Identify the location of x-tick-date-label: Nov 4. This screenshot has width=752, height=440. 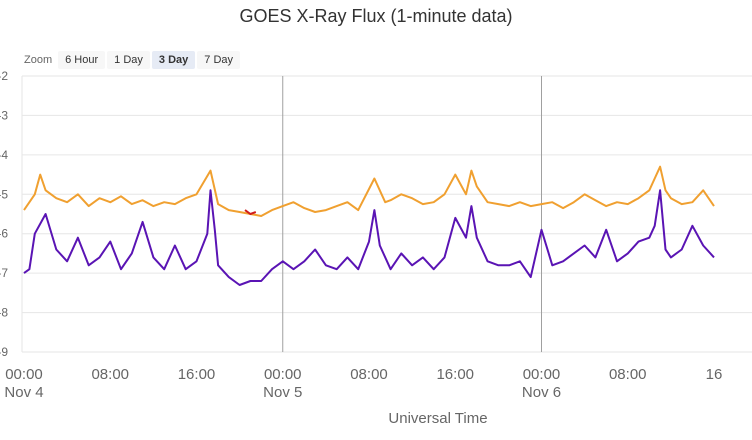
(23, 392).